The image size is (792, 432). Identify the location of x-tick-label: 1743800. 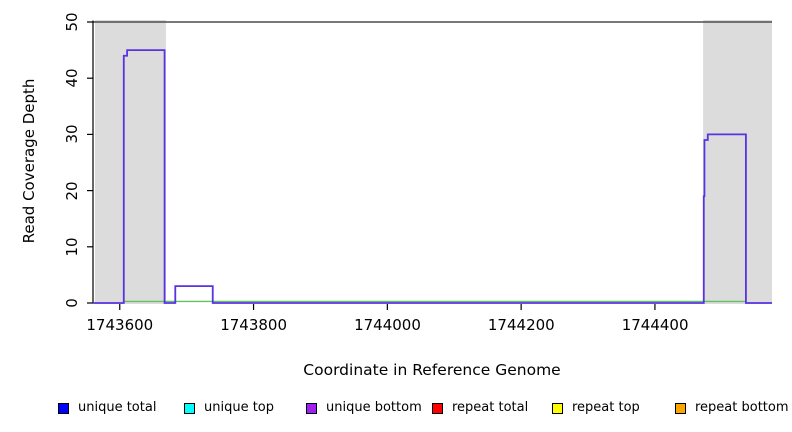
(253, 325).